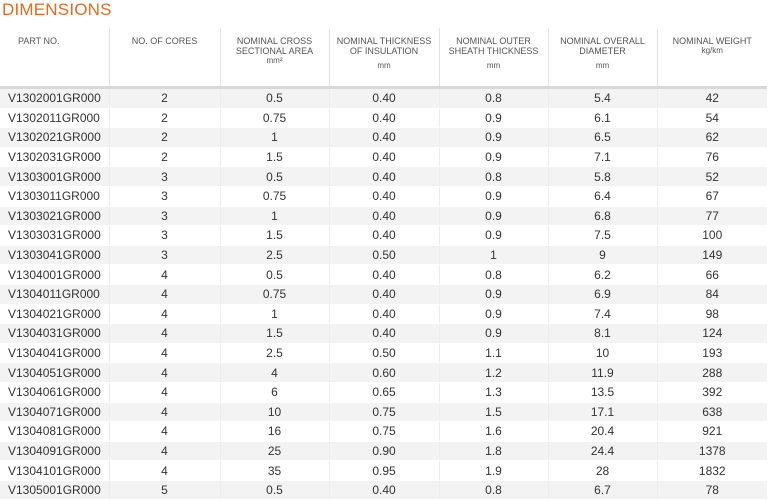  What do you see at coordinates (383, 431) in the screenshot?
I see `table-row: V1304081GR000 4 16 0.75 1.6 20.4 921` at bounding box center [383, 431].